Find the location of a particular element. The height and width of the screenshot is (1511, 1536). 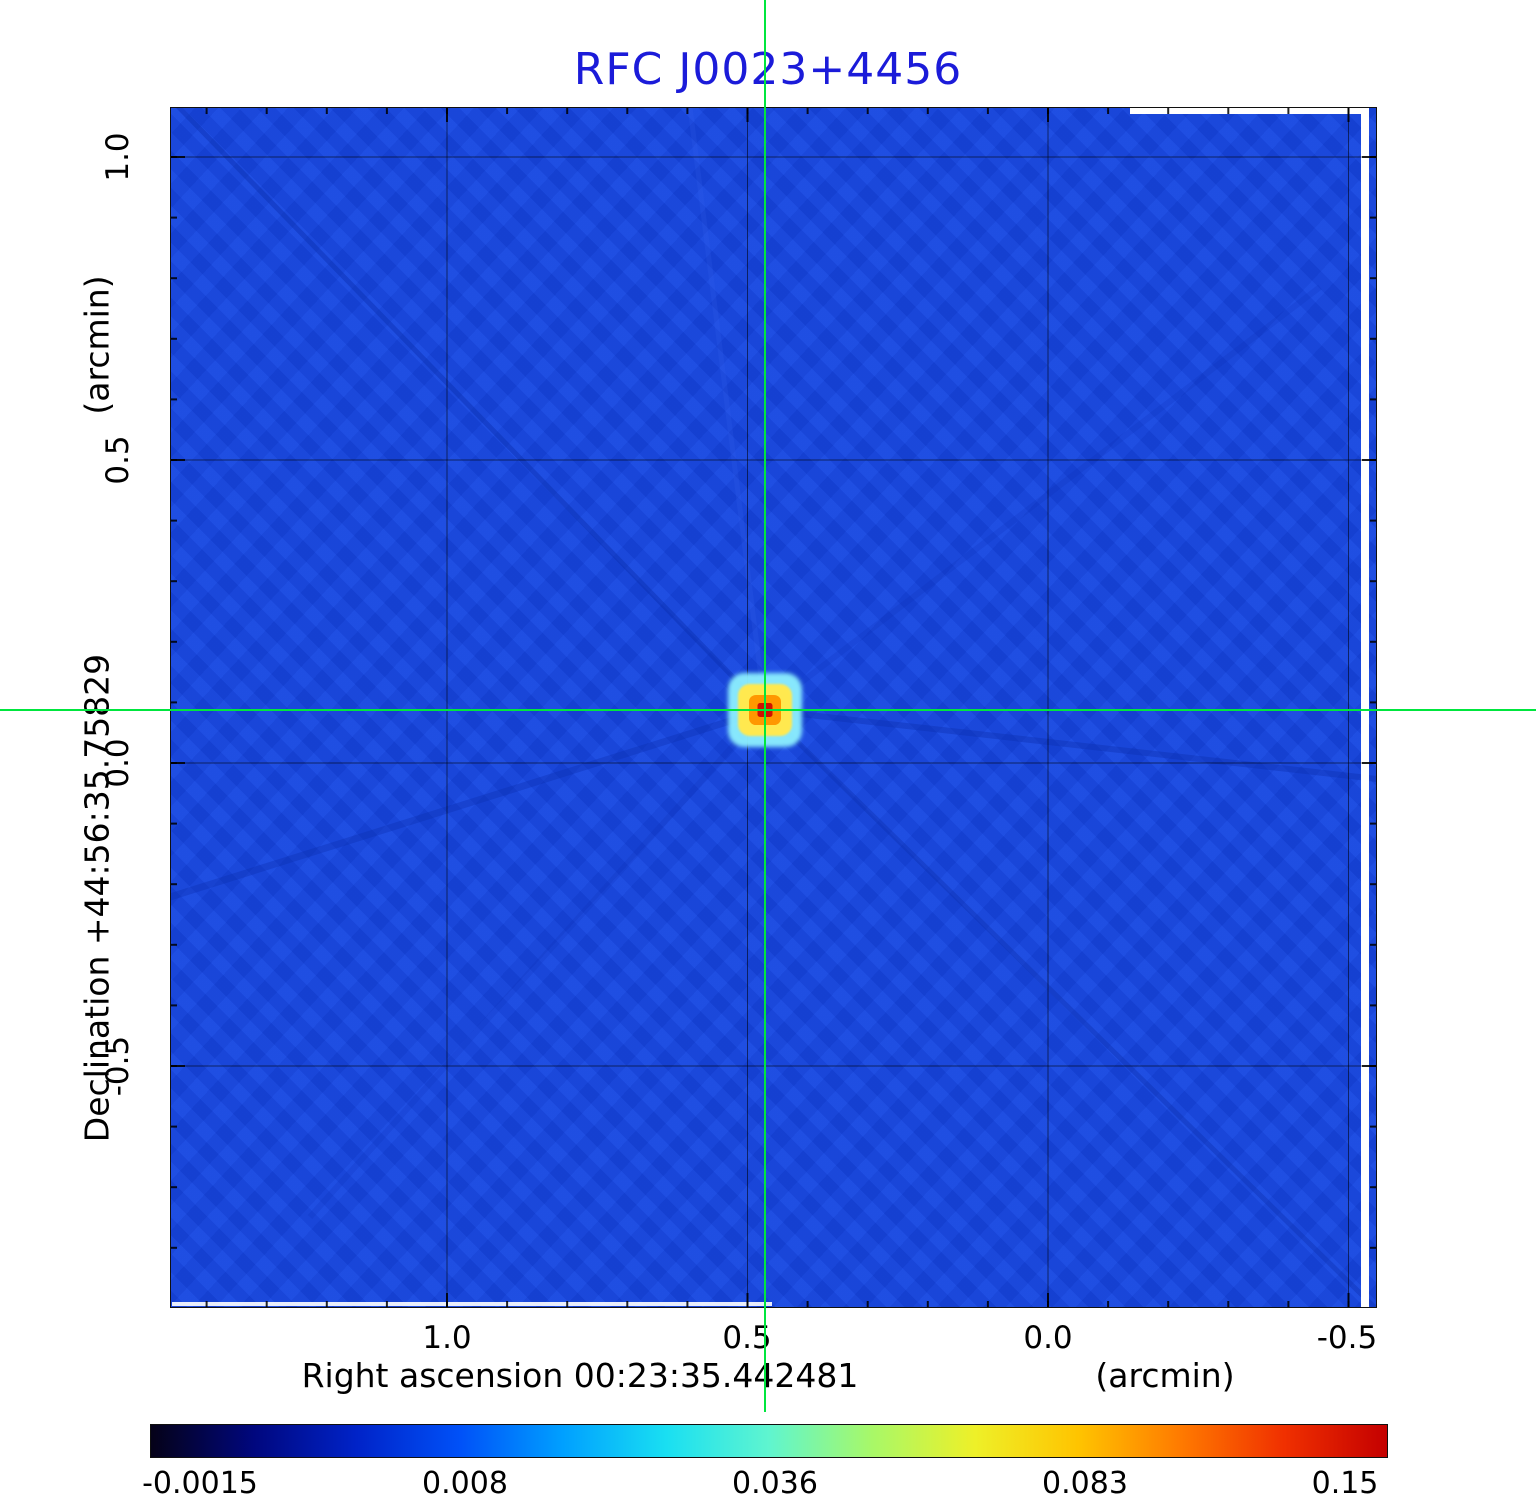

colorbar-tick-label: 0.036 is located at coordinates (775, 1483).